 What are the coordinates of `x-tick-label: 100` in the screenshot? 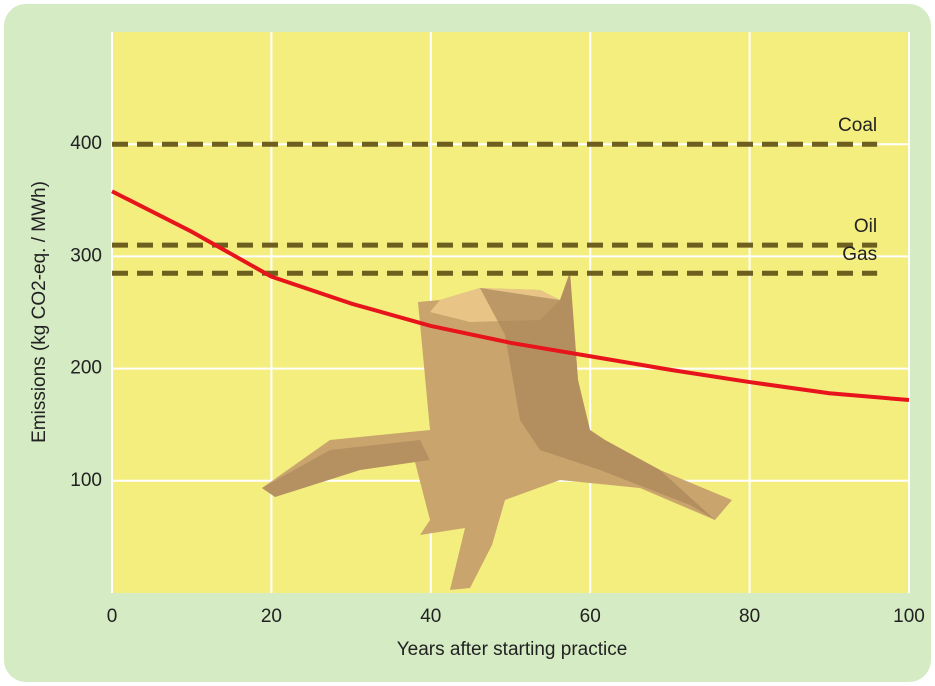 It's located at (909, 616).